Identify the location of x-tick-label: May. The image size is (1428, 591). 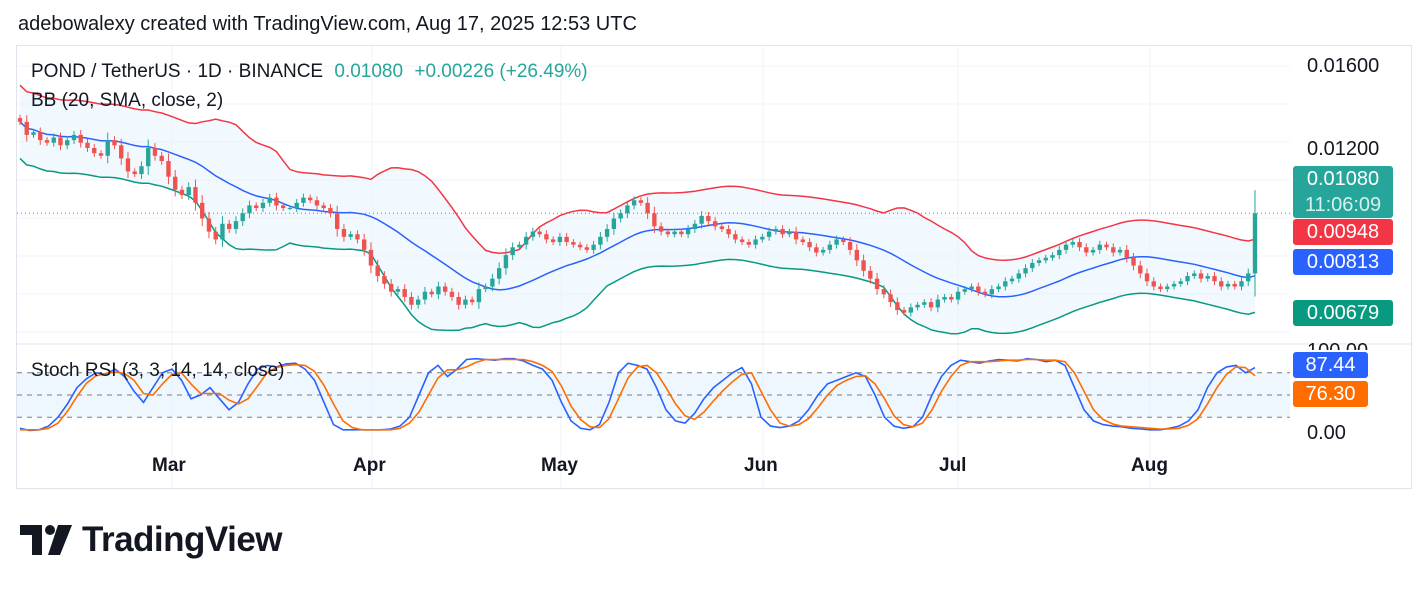
(559, 465).